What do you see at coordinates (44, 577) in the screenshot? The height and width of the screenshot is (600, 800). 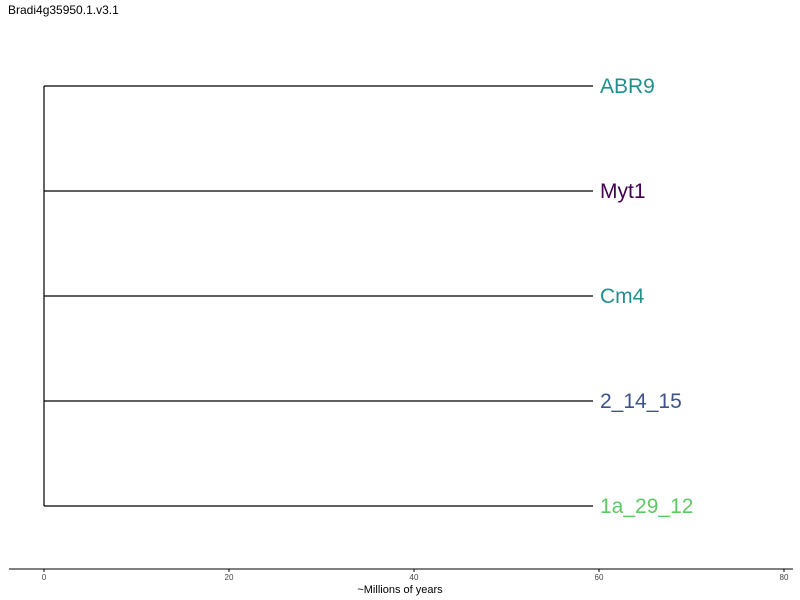 I see `x-tick-label-0: 0` at bounding box center [44, 577].